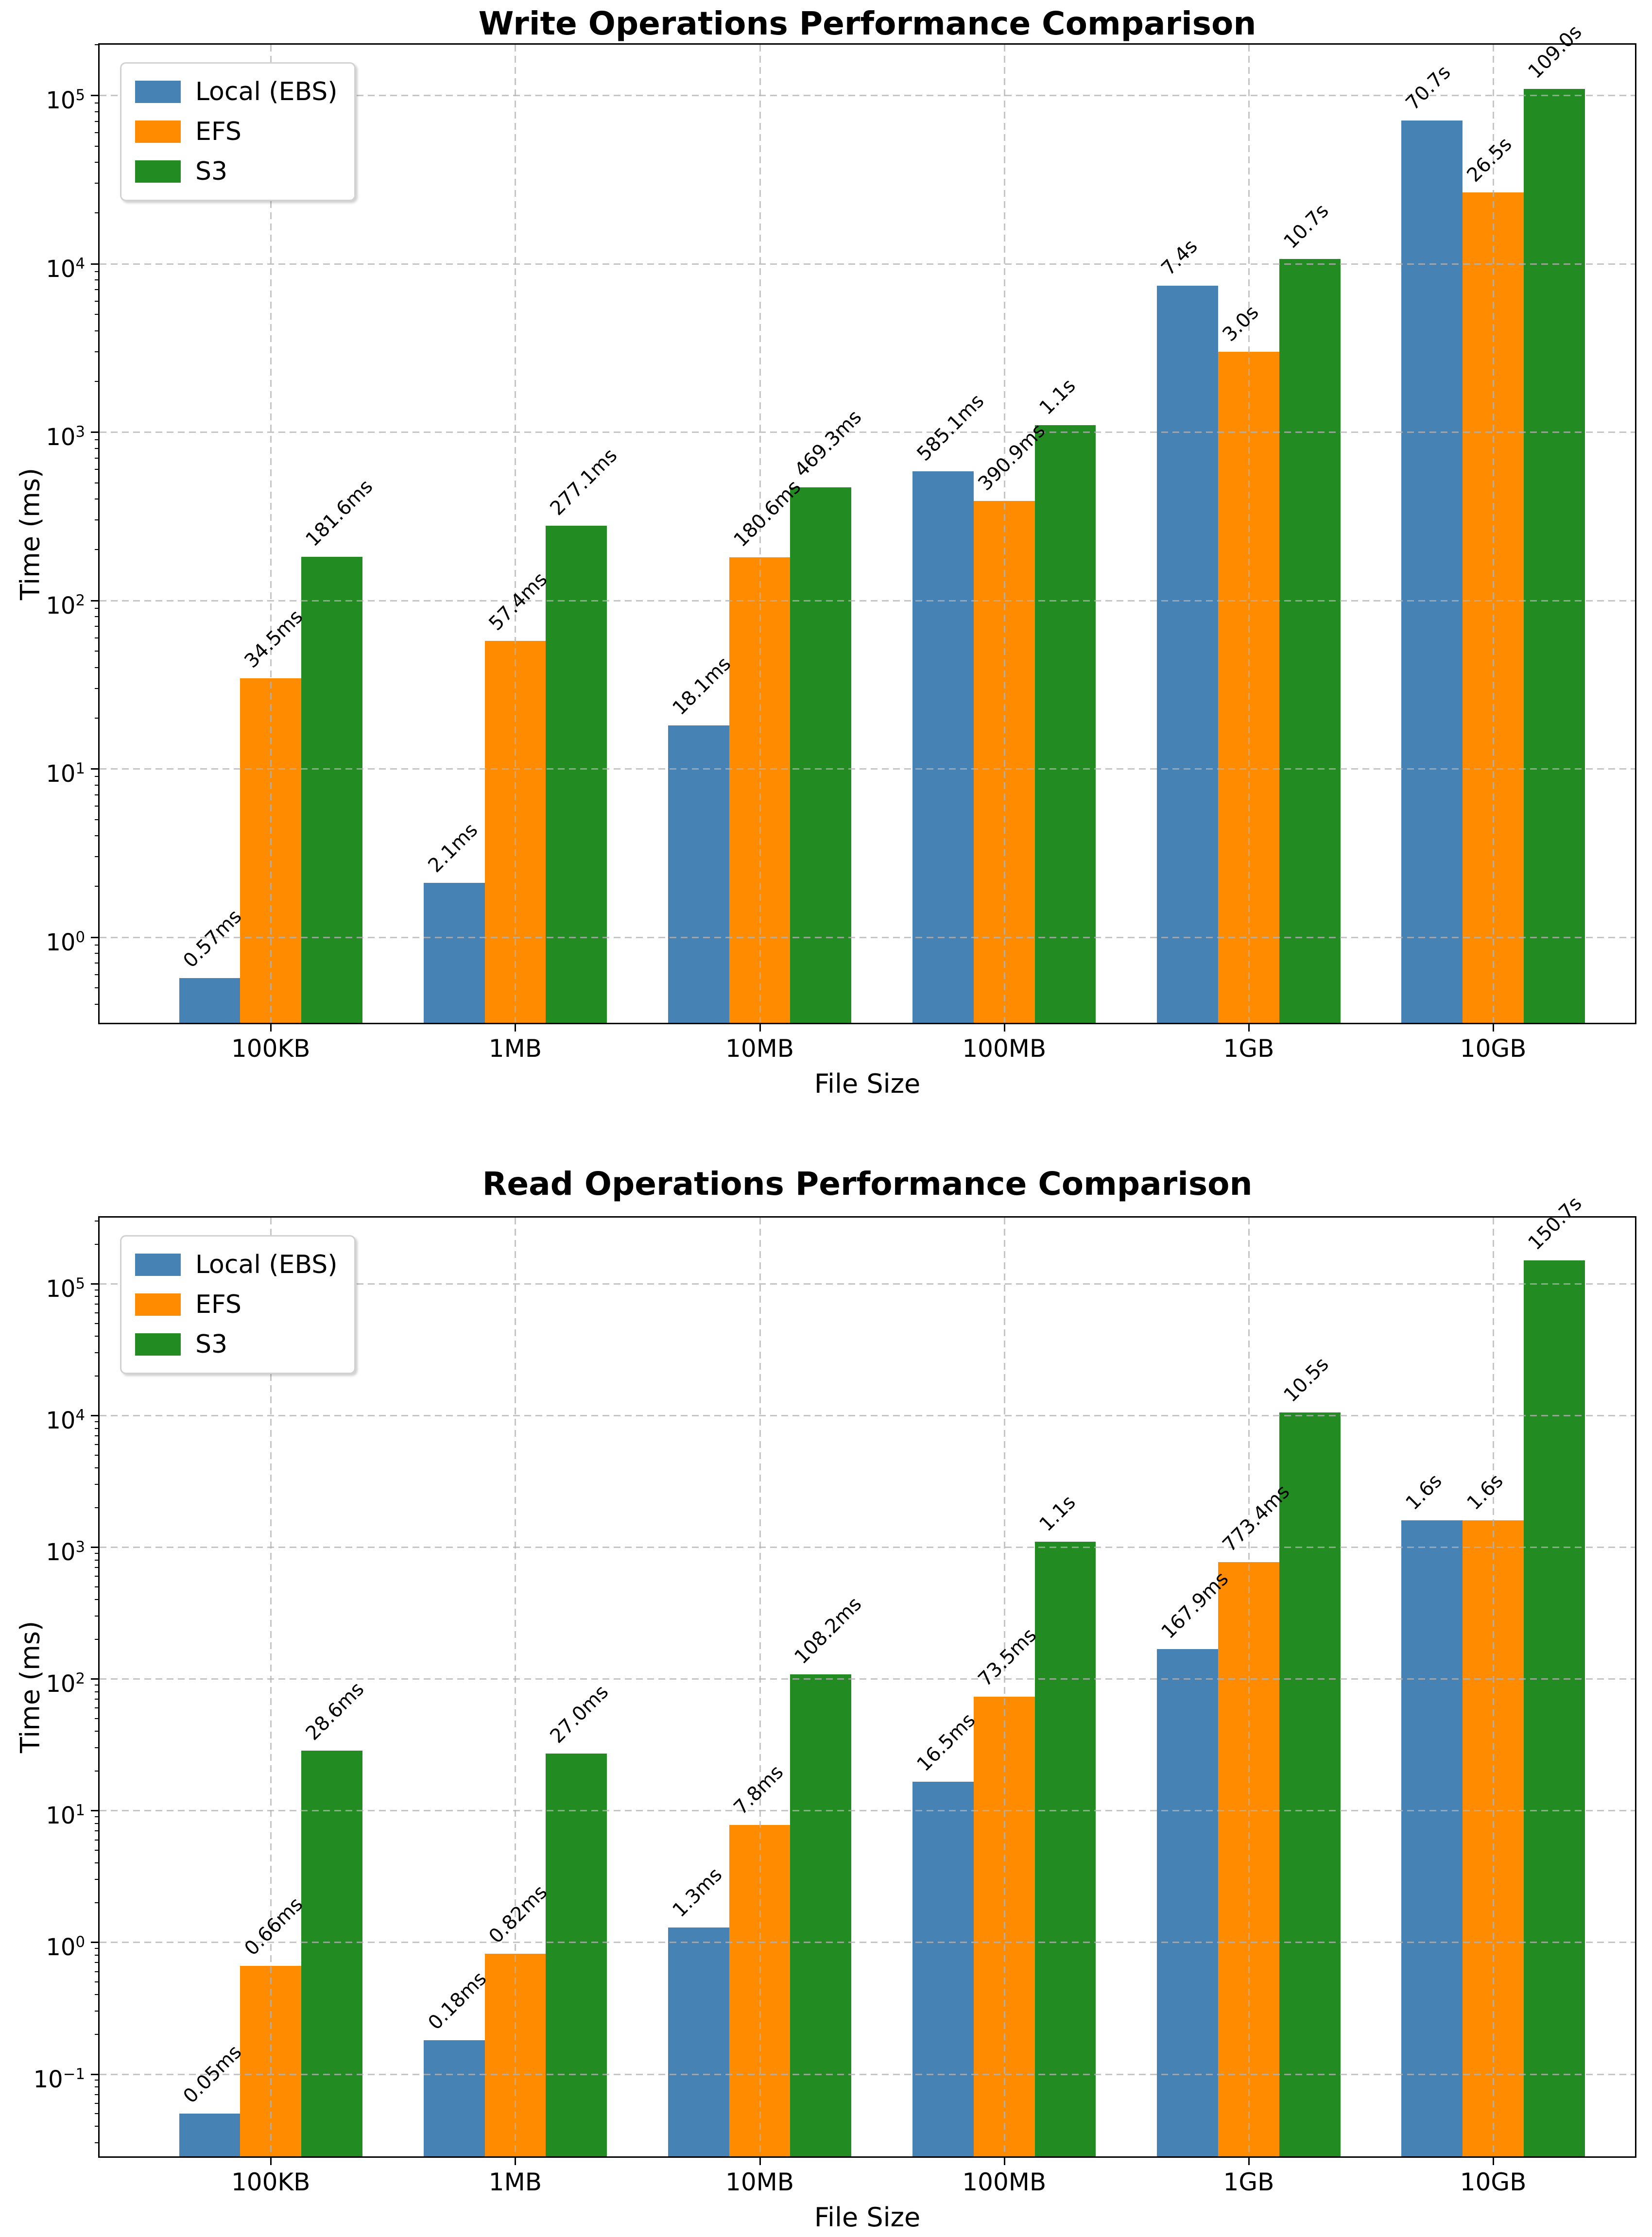 This screenshot has height=2237, width=1652. I want to click on x-tick-label: 10GB, so click(1494, 2182).